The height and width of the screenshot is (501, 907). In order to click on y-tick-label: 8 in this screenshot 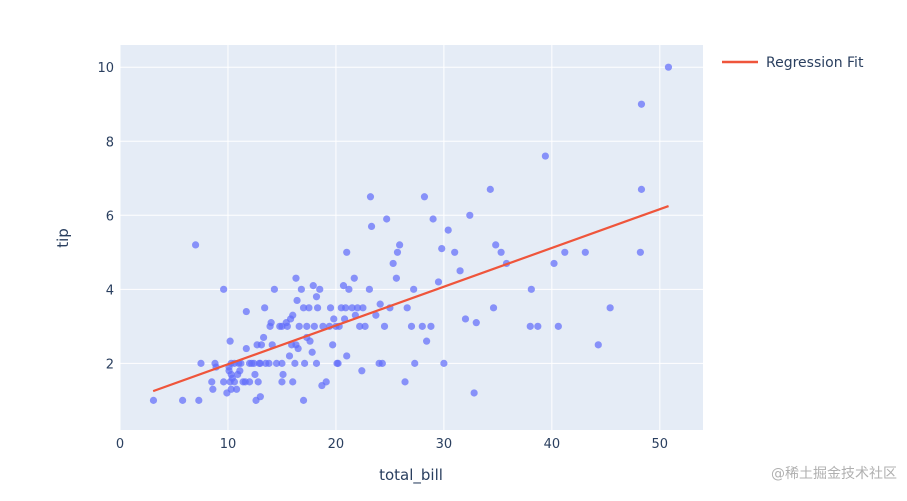, I will do `click(110, 142)`.